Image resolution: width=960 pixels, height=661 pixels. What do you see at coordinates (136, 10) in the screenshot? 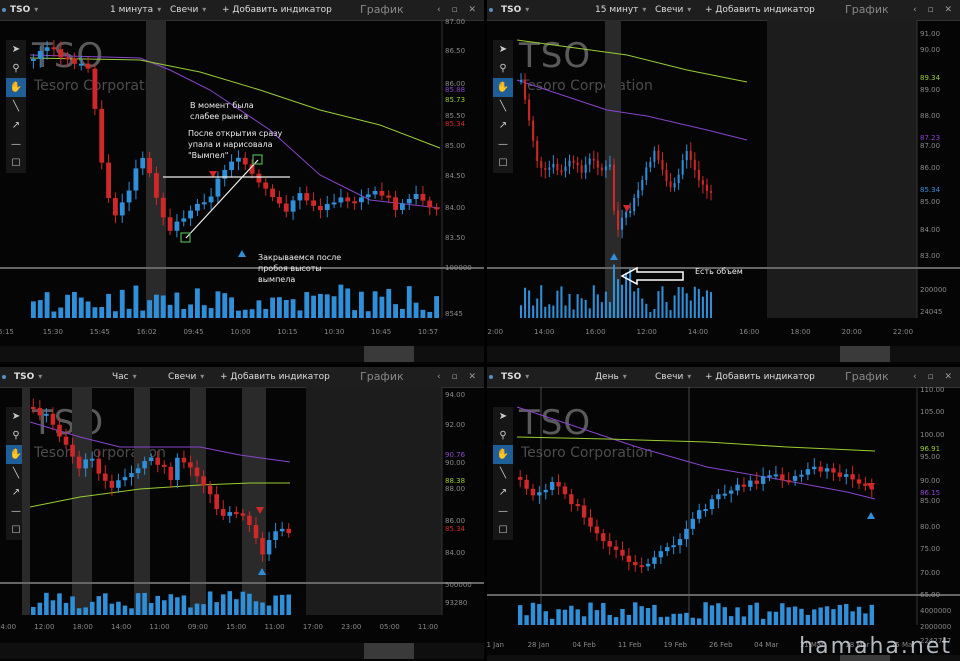
I see `interval-selector: 1 минута ▾` at bounding box center [136, 10].